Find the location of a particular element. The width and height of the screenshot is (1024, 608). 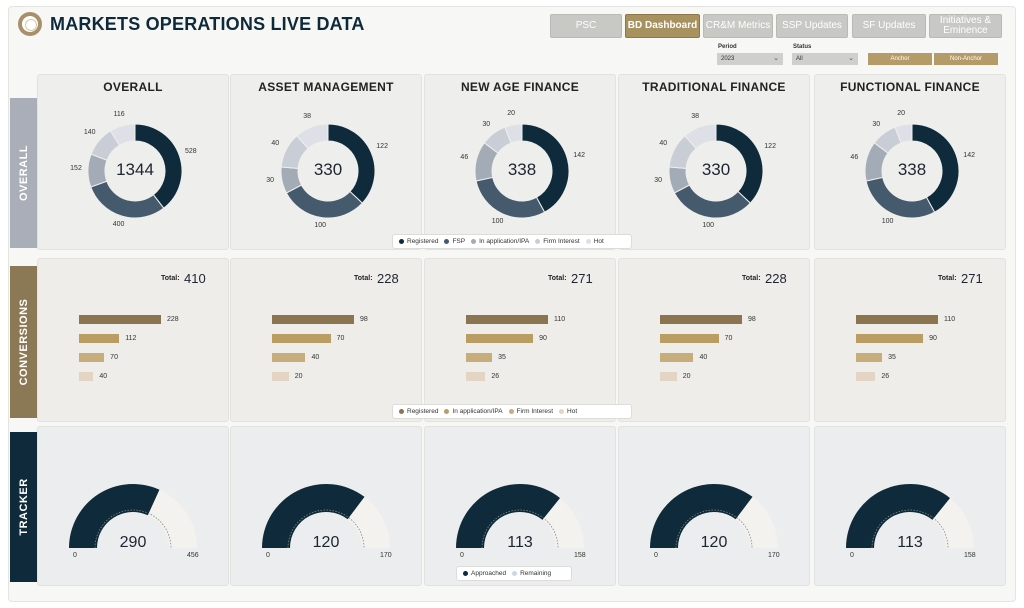

tab-bd-dashboard: BD Dashboard is located at coordinates (662, 26).